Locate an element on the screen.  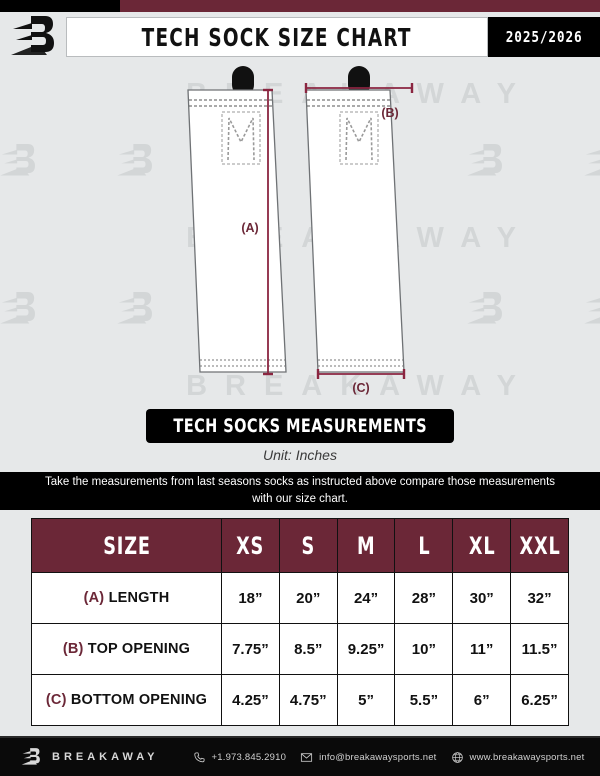
measurements-title-text: TECH SOCKS MEASUREMENTS is located at coordinates (300, 426).